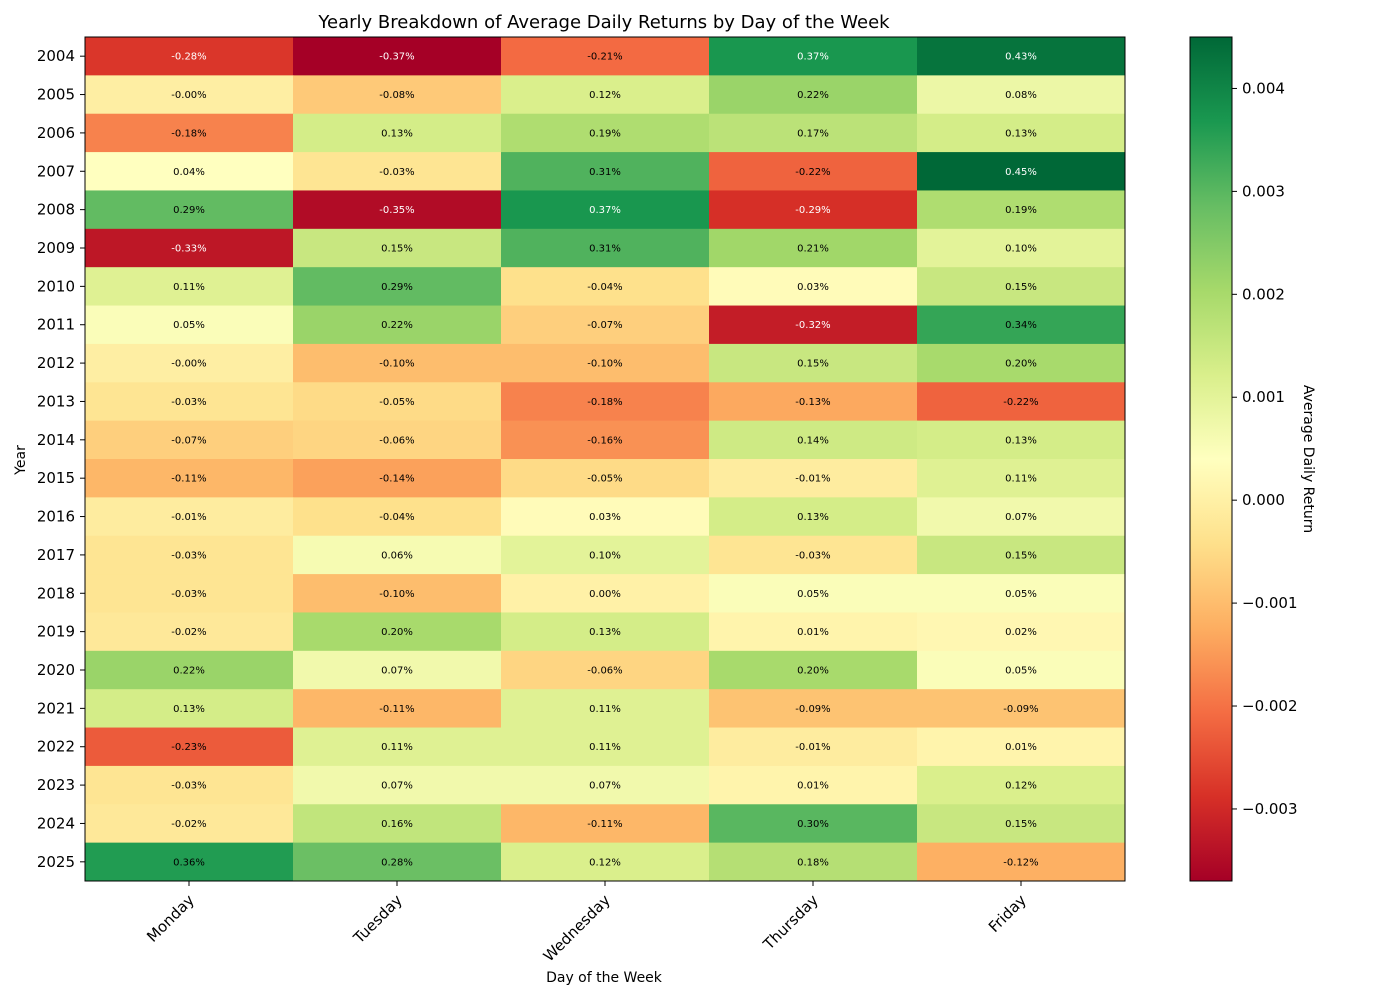 This screenshot has height=1000, width=1400. What do you see at coordinates (604, 57) in the screenshot?
I see `cell-value-label: -0.21%` at bounding box center [604, 57].